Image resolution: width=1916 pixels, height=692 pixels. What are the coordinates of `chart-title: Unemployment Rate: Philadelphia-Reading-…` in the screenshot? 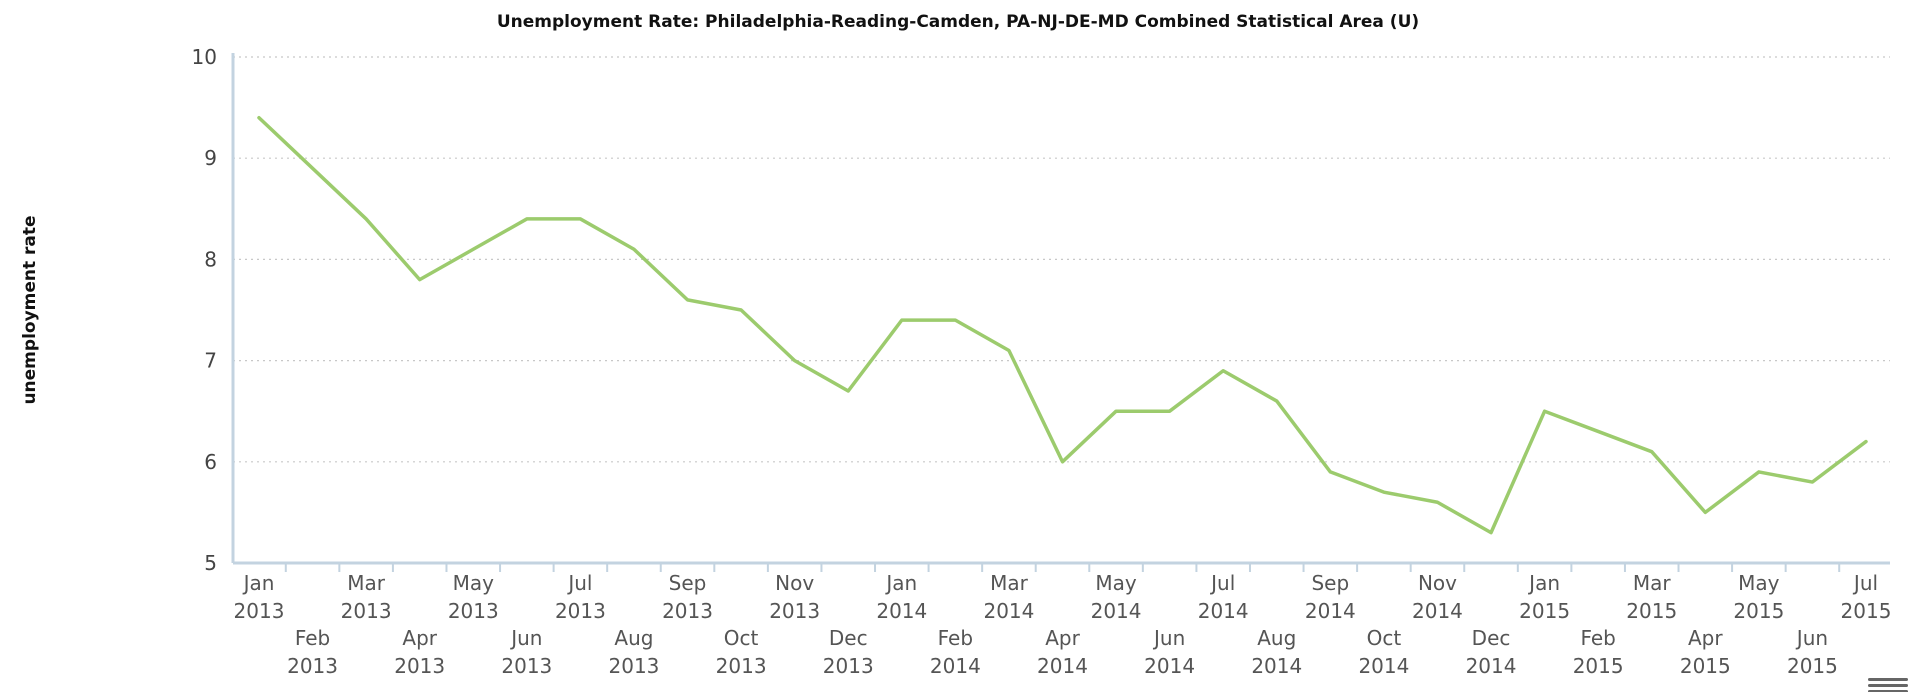 It's located at (958, 22).